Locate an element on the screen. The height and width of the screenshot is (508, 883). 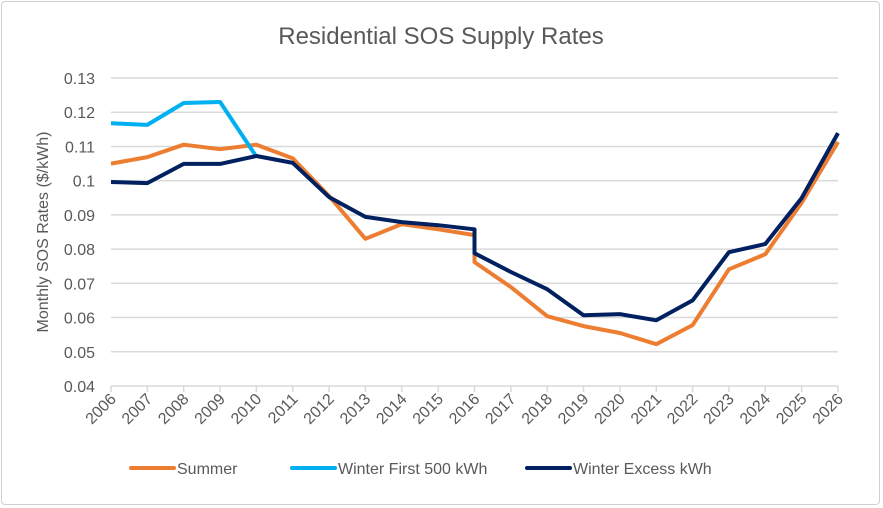
x-tick-label: 2009 is located at coordinates (210, 409).